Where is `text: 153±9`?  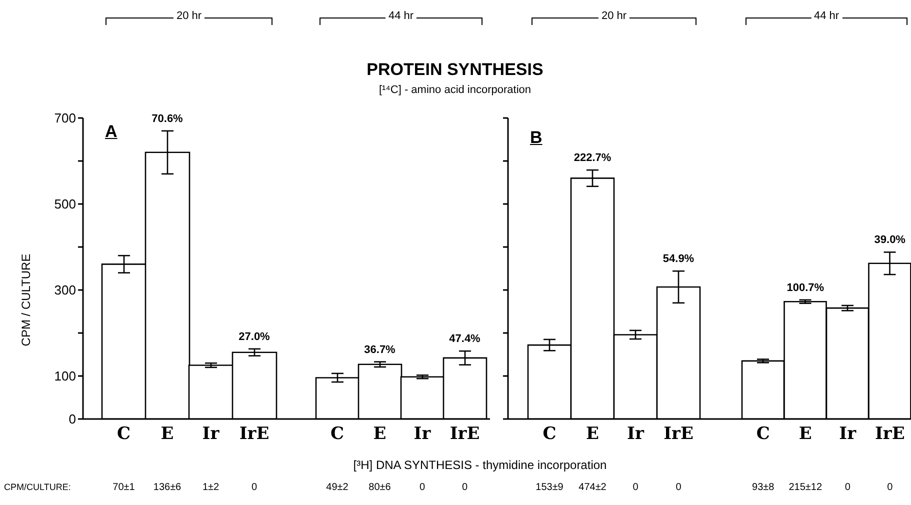 text: 153±9 is located at coordinates (550, 487).